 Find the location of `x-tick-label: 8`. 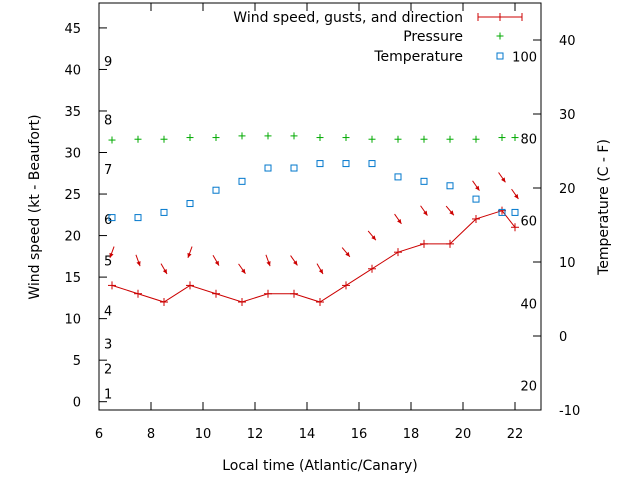

x-tick-label: 8 is located at coordinates (151, 434).